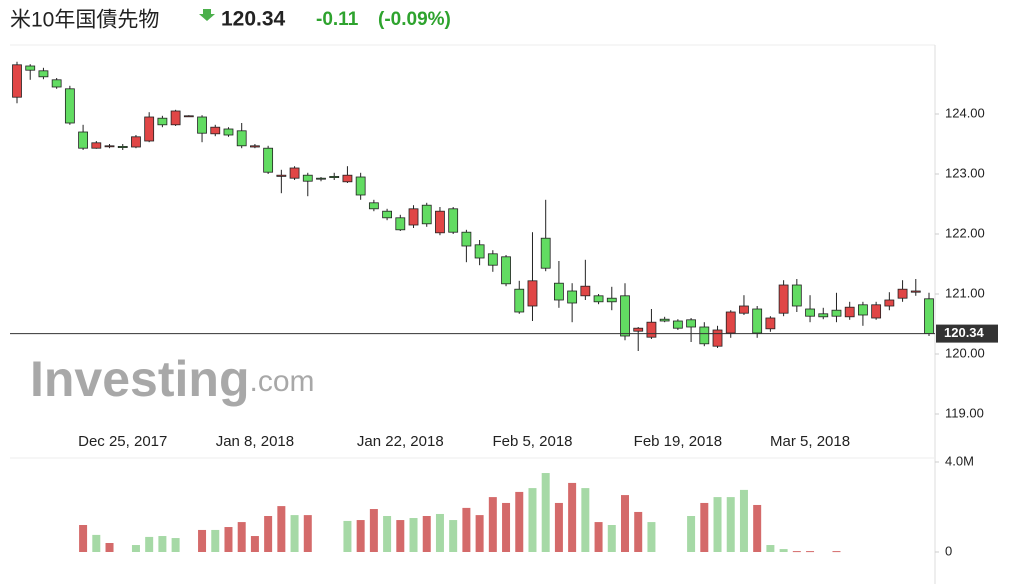 The width and height of the screenshot is (1010, 584). What do you see at coordinates (810, 441) in the screenshot?
I see `x-tick-label: Mar 5, 2018` at bounding box center [810, 441].